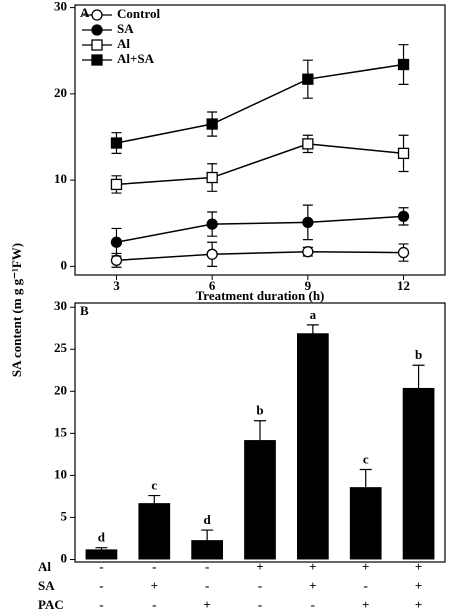 Image resolution: width=454 pixels, height=614 pixels. I want to click on treatment-name: Al, so click(44, 566).